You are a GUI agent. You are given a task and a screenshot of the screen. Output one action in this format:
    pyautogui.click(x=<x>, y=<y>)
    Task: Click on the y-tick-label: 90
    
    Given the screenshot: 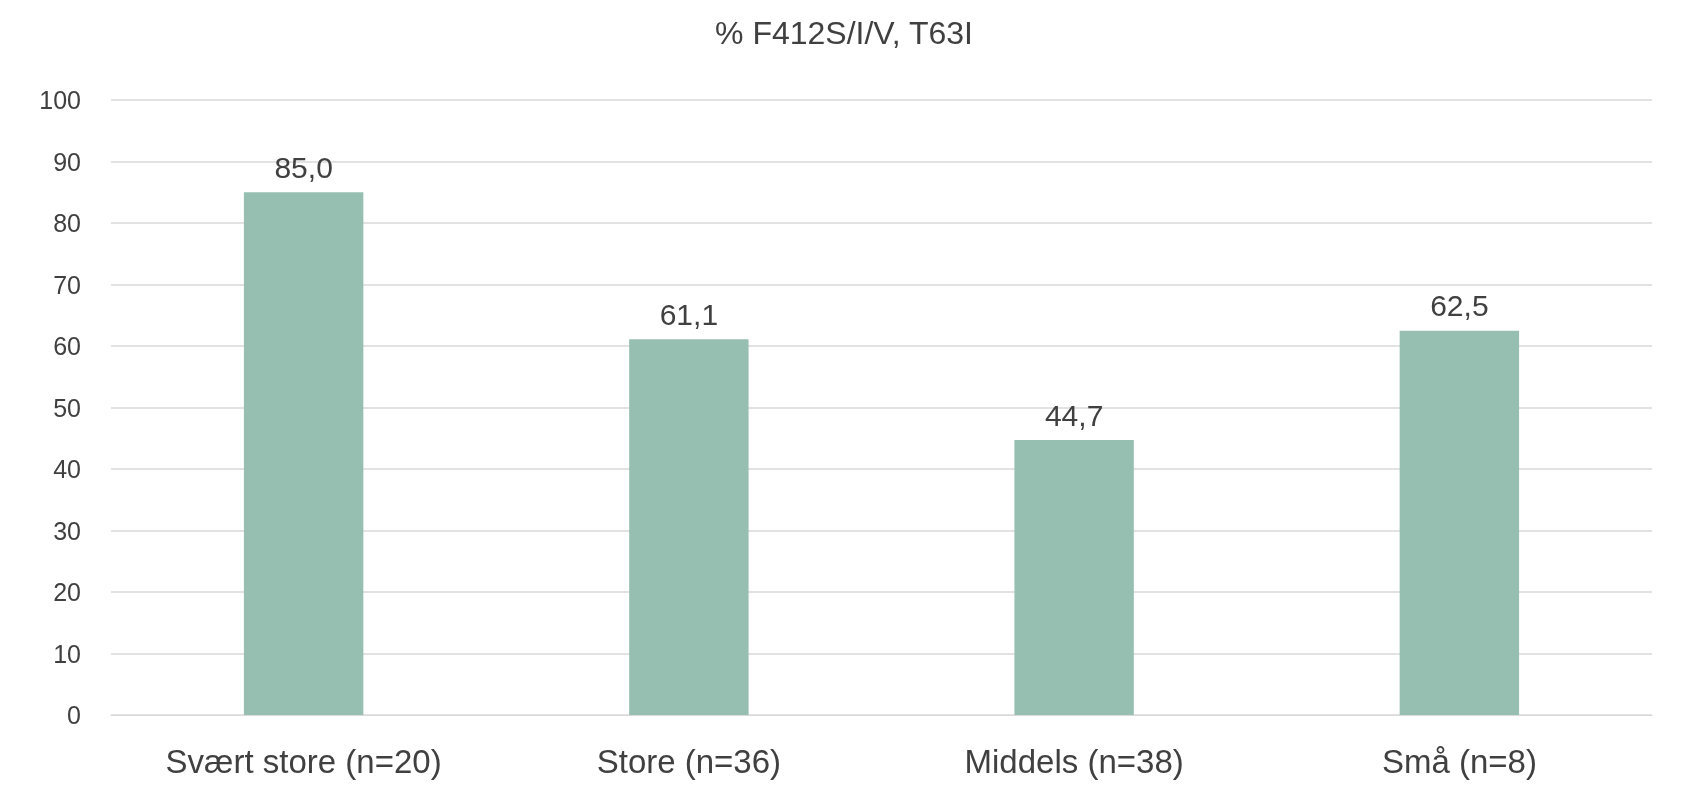 What is the action you would take?
    pyautogui.click(x=67, y=161)
    